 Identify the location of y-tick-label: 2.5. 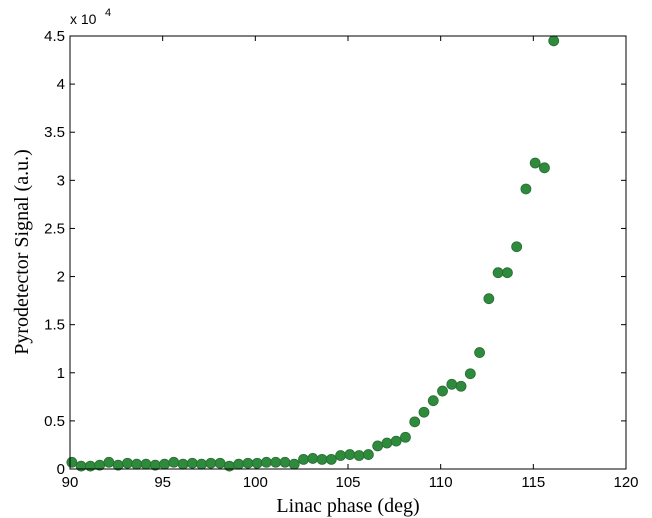
(54, 228).